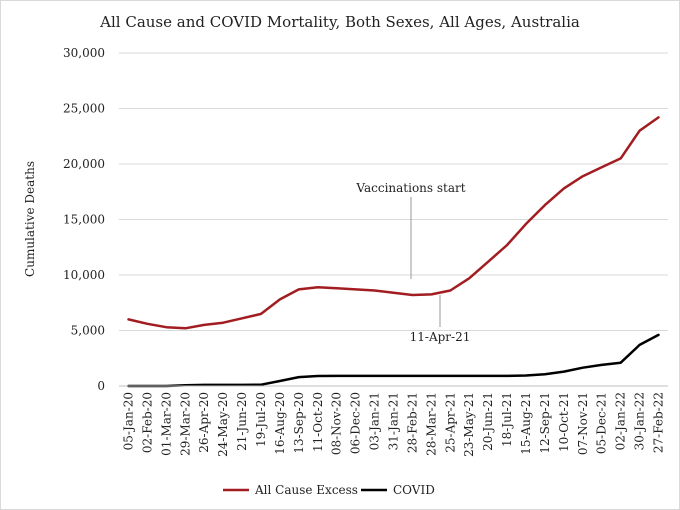  Describe the element at coordinates (84, 275) in the screenshot. I see `y-tick-label: 10,000` at that location.